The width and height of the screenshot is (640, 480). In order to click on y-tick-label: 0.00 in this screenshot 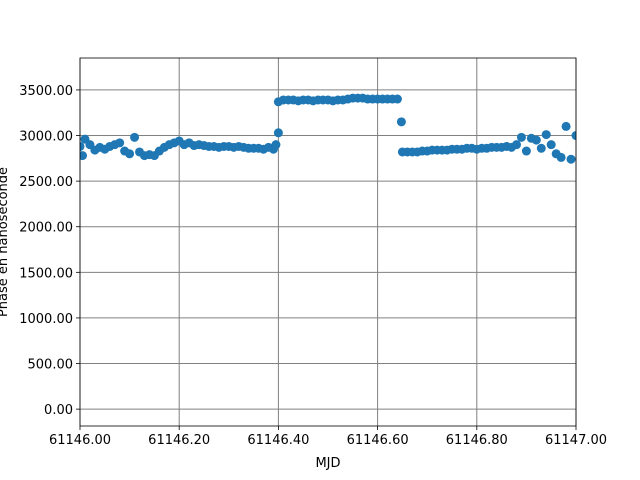, I will do `click(58, 410)`.